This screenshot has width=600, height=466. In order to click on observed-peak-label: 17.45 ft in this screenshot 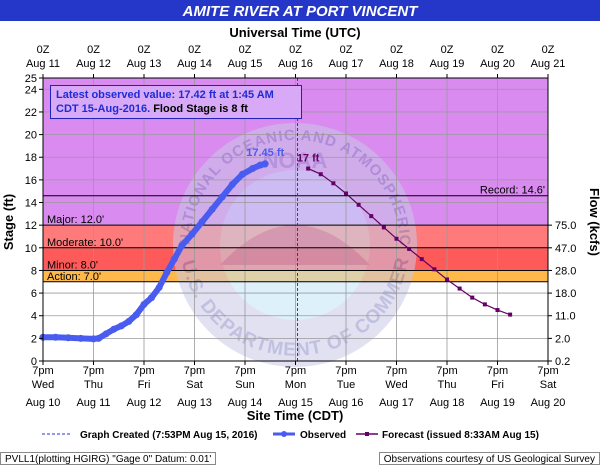, I will do `click(265, 153)`.